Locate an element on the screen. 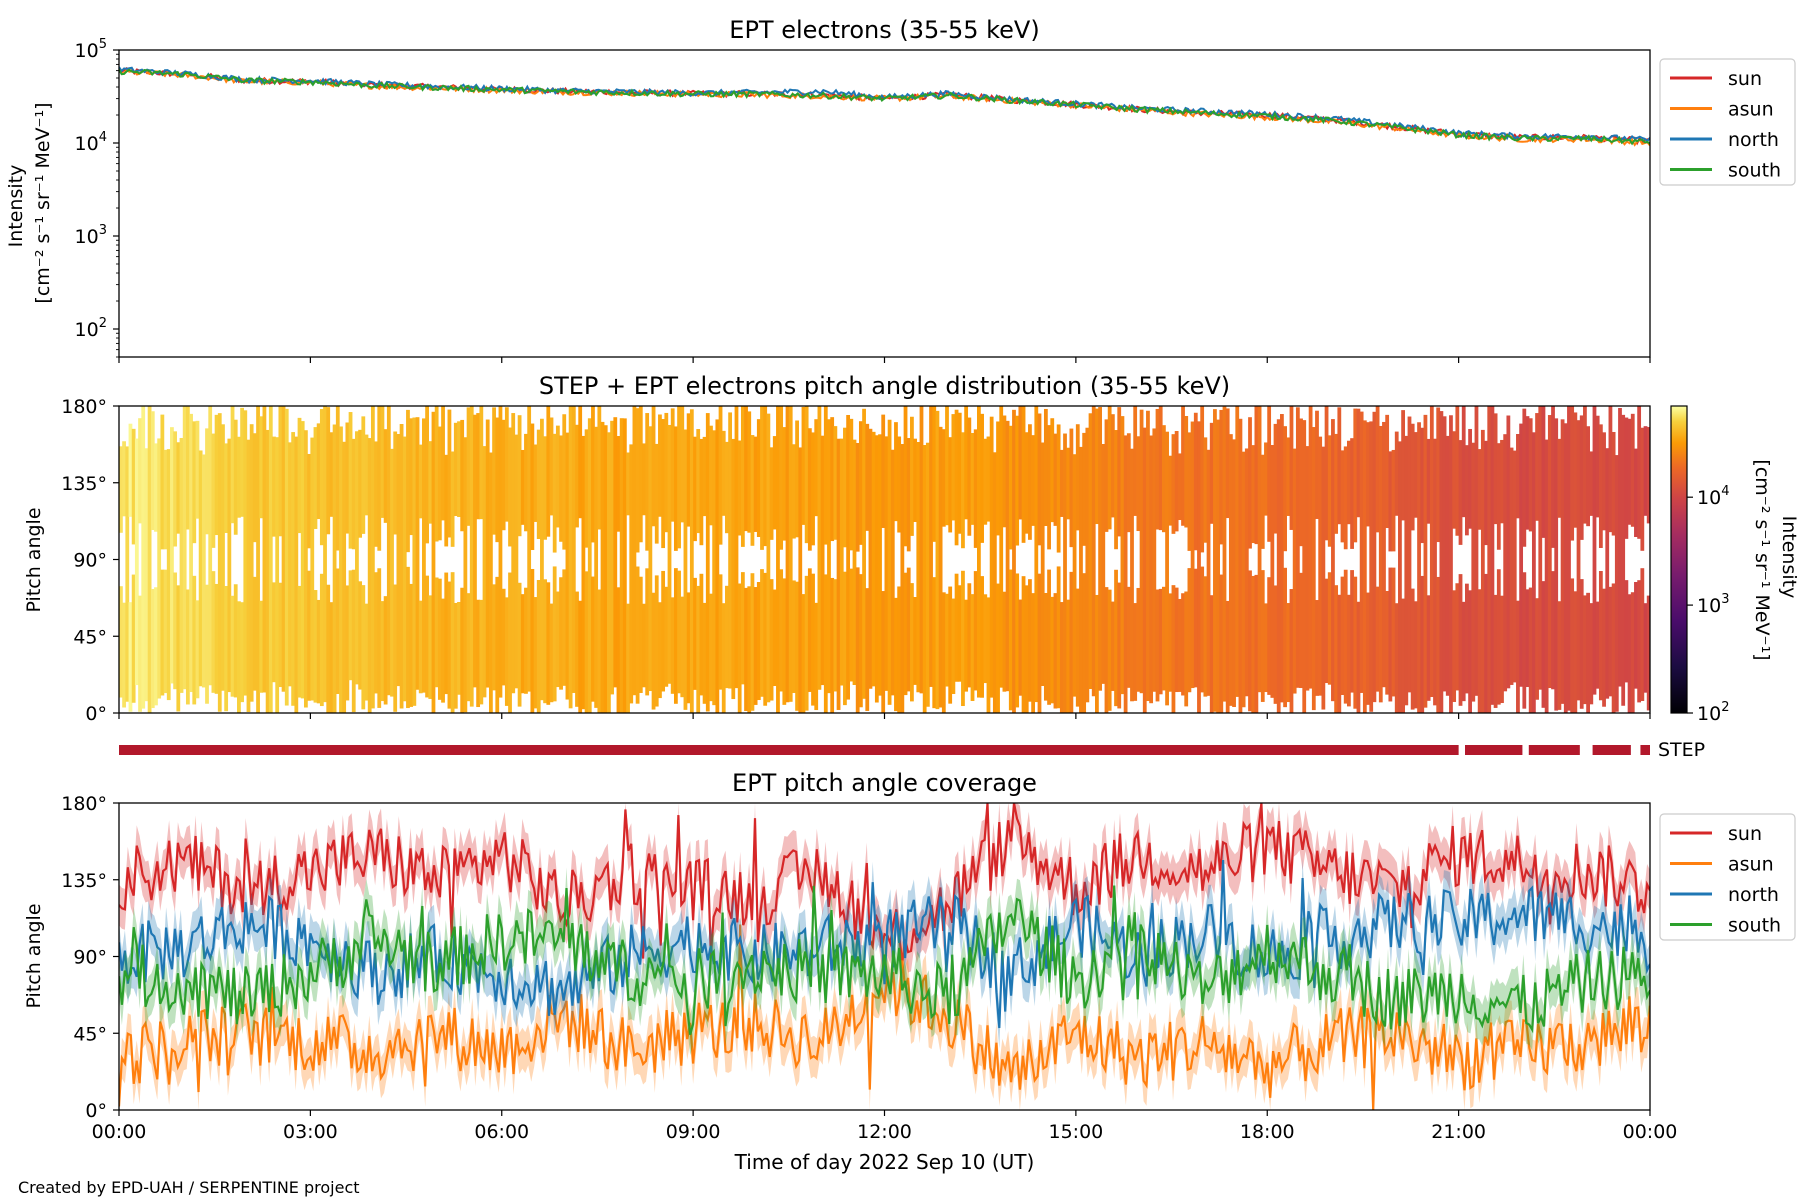 Image resolution: width=1800 pixels, height=1200 pixels. x-tick-label: 15:00 is located at coordinates (1075, 1132).